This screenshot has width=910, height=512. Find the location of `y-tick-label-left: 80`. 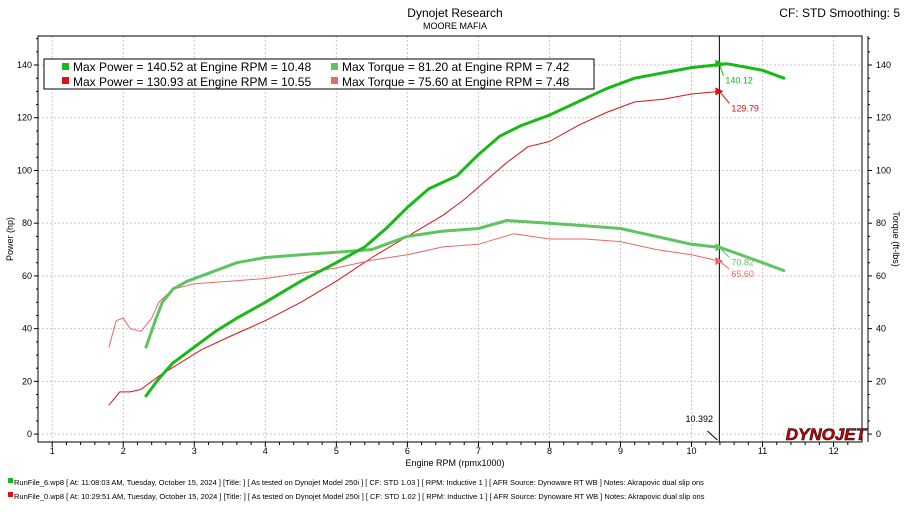

y-tick-label-left: 80 is located at coordinates (27, 223).